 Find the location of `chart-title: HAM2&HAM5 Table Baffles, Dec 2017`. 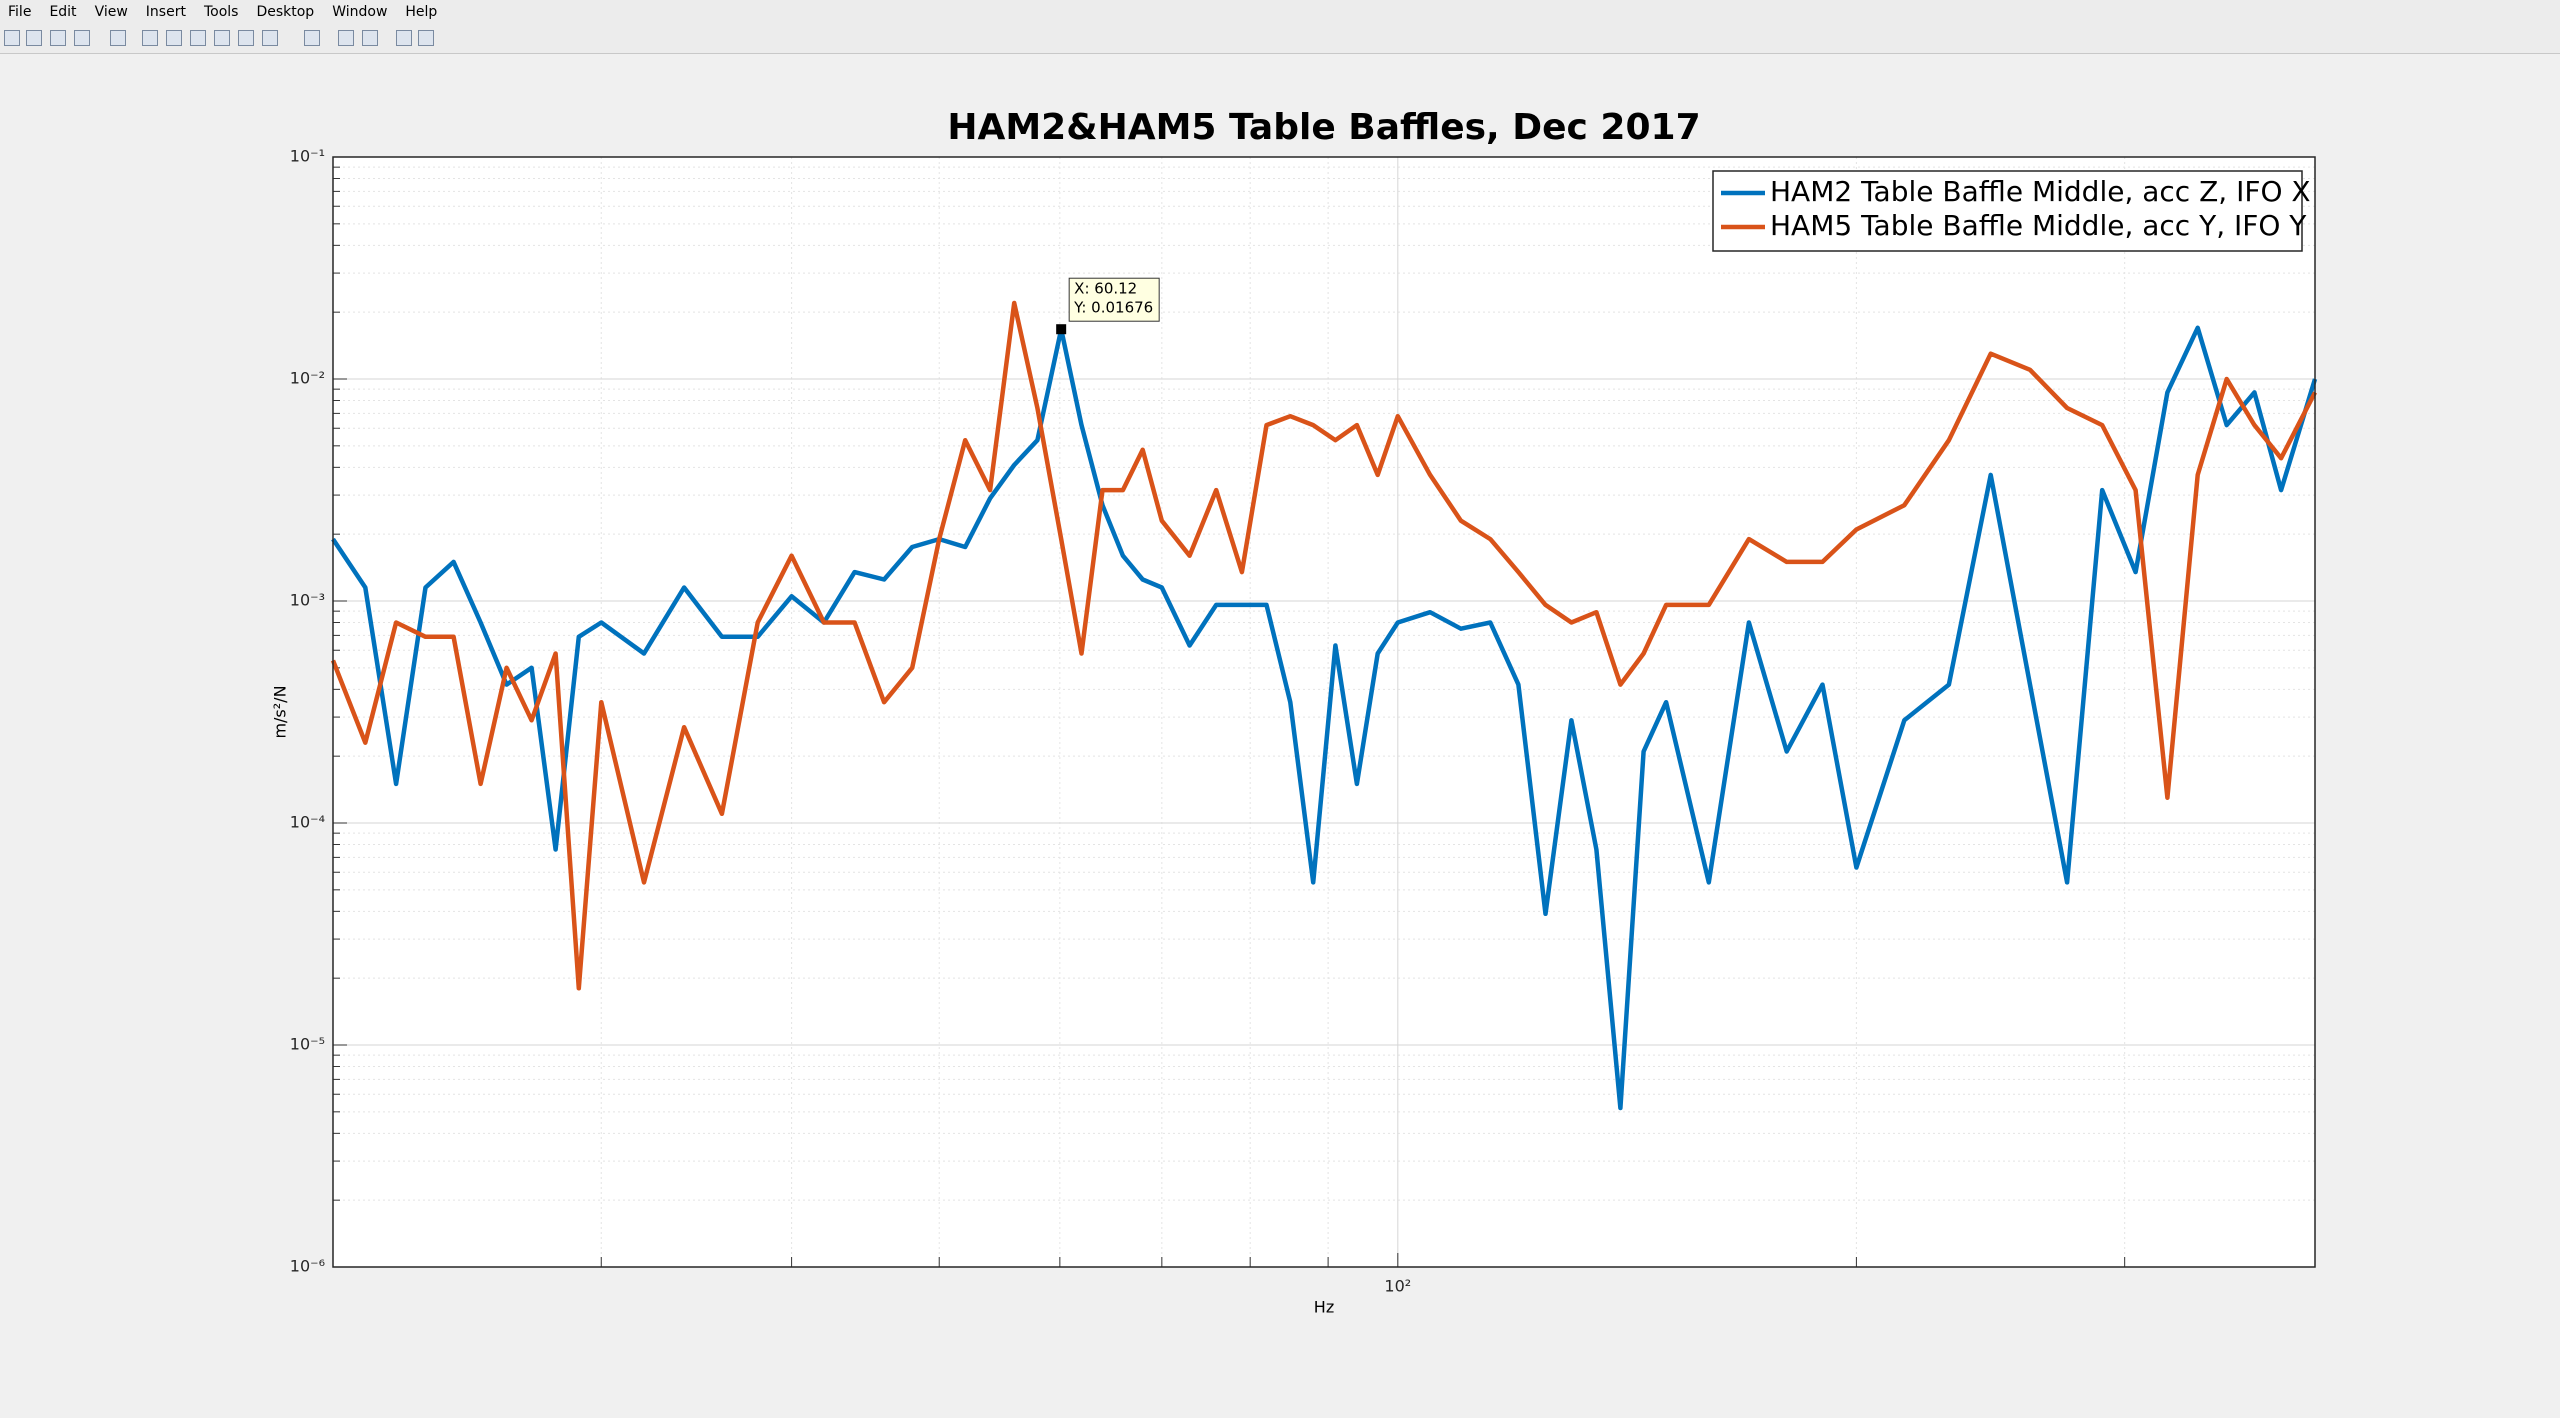

chart-title: HAM2&HAM5 Table Baffles, Dec 2017 is located at coordinates (1323, 127).